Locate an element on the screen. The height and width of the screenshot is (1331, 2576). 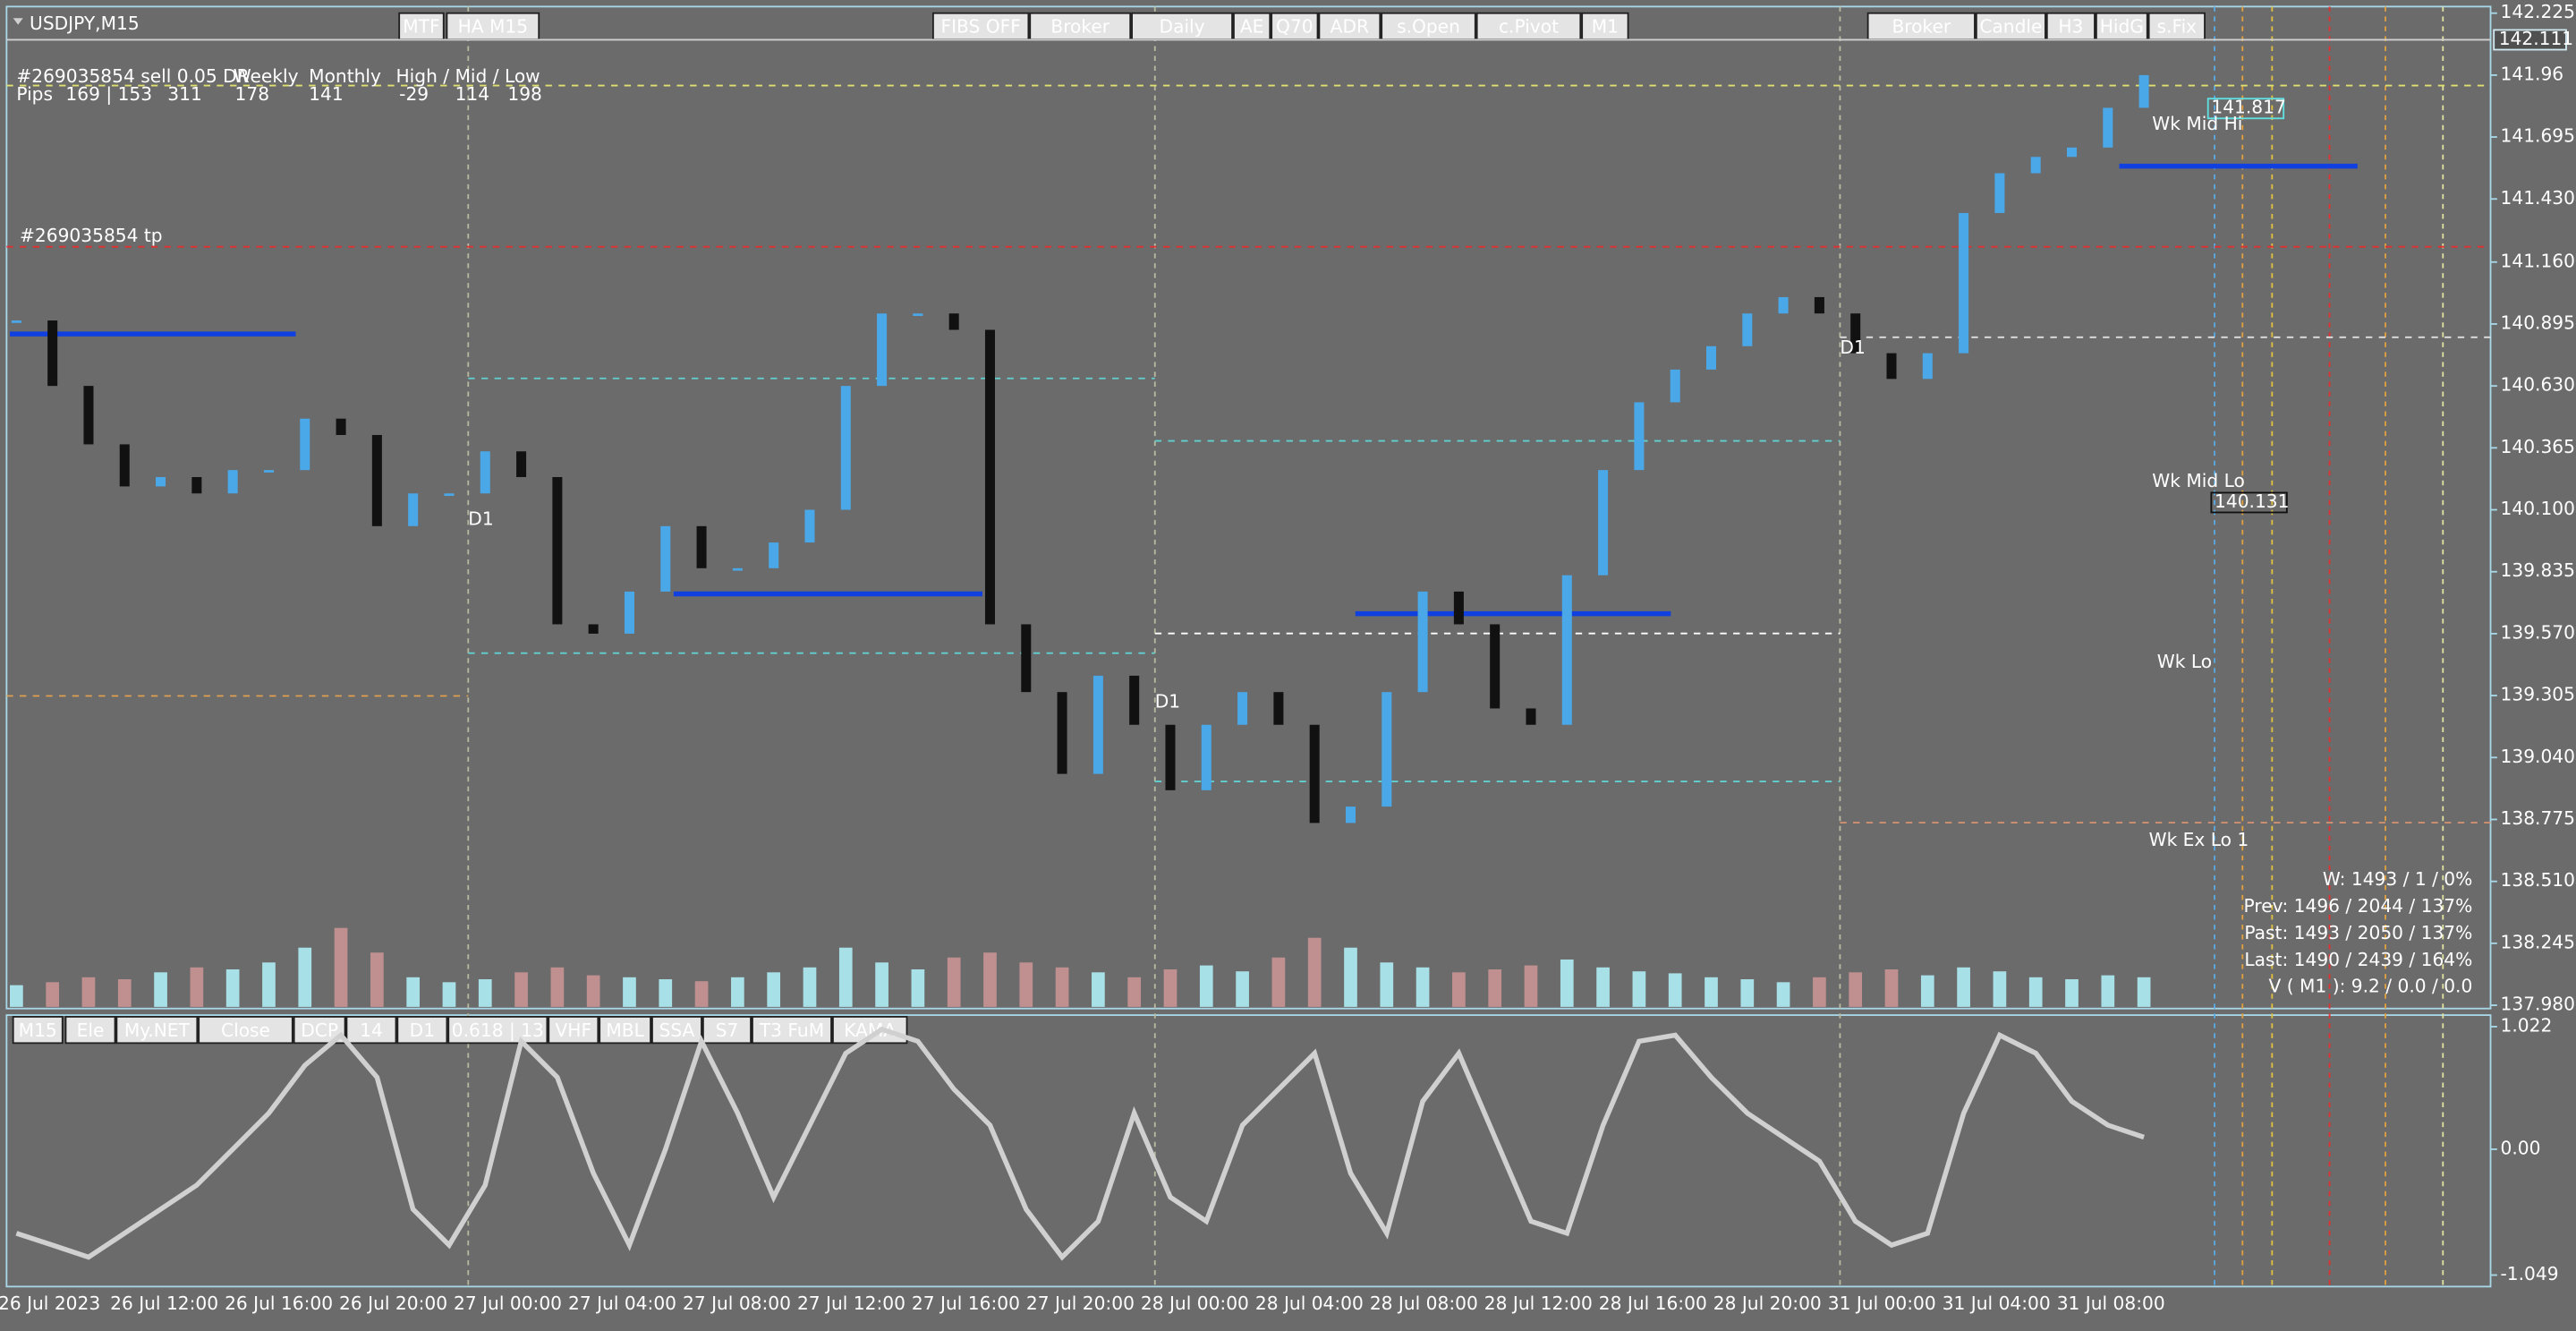
toolbar-button: Q70 is located at coordinates (1295, 26).